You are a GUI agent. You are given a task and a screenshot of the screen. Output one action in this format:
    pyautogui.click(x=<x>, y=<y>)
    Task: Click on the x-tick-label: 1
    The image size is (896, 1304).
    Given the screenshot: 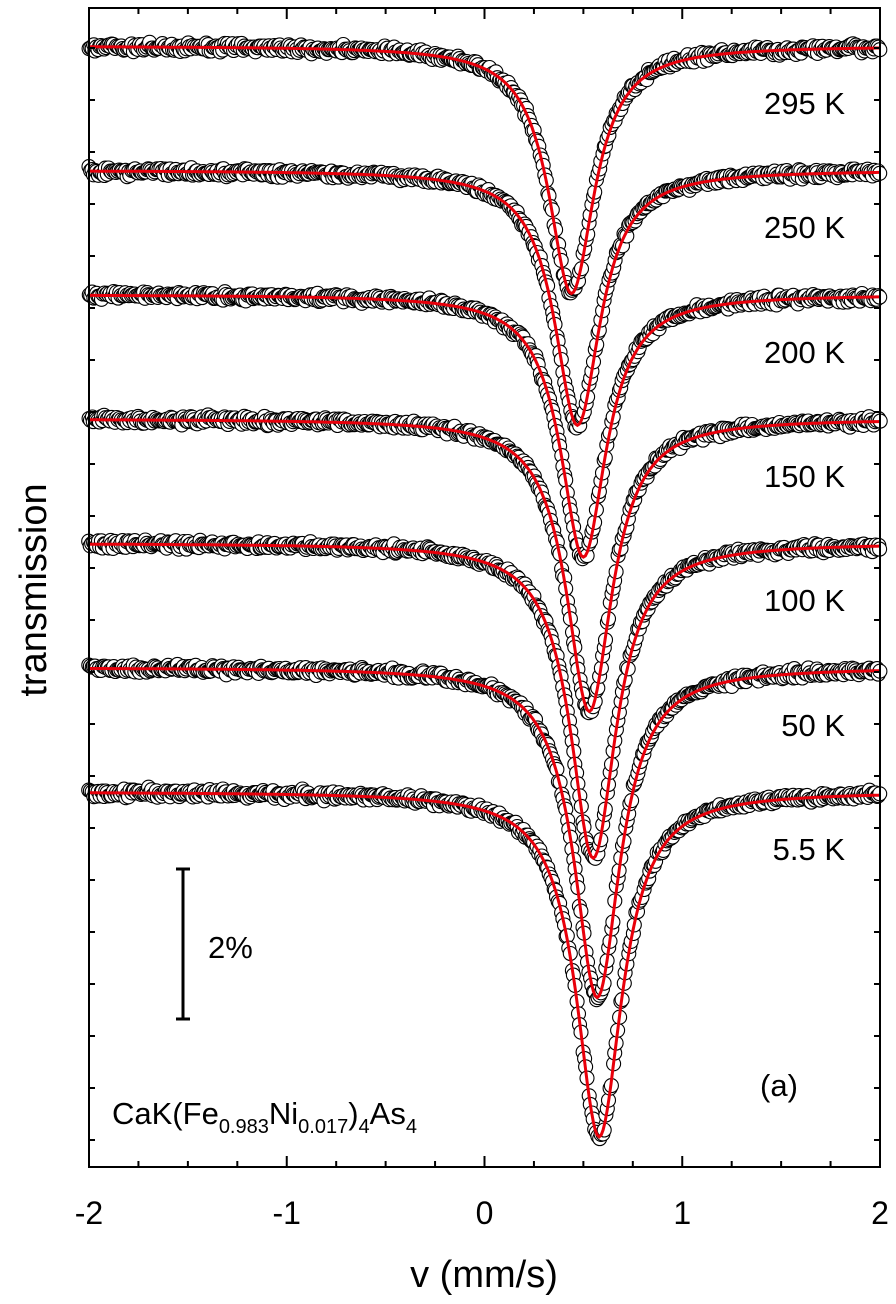 What is the action you would take?
    pyautogui.click(x=682, y=1213)
    